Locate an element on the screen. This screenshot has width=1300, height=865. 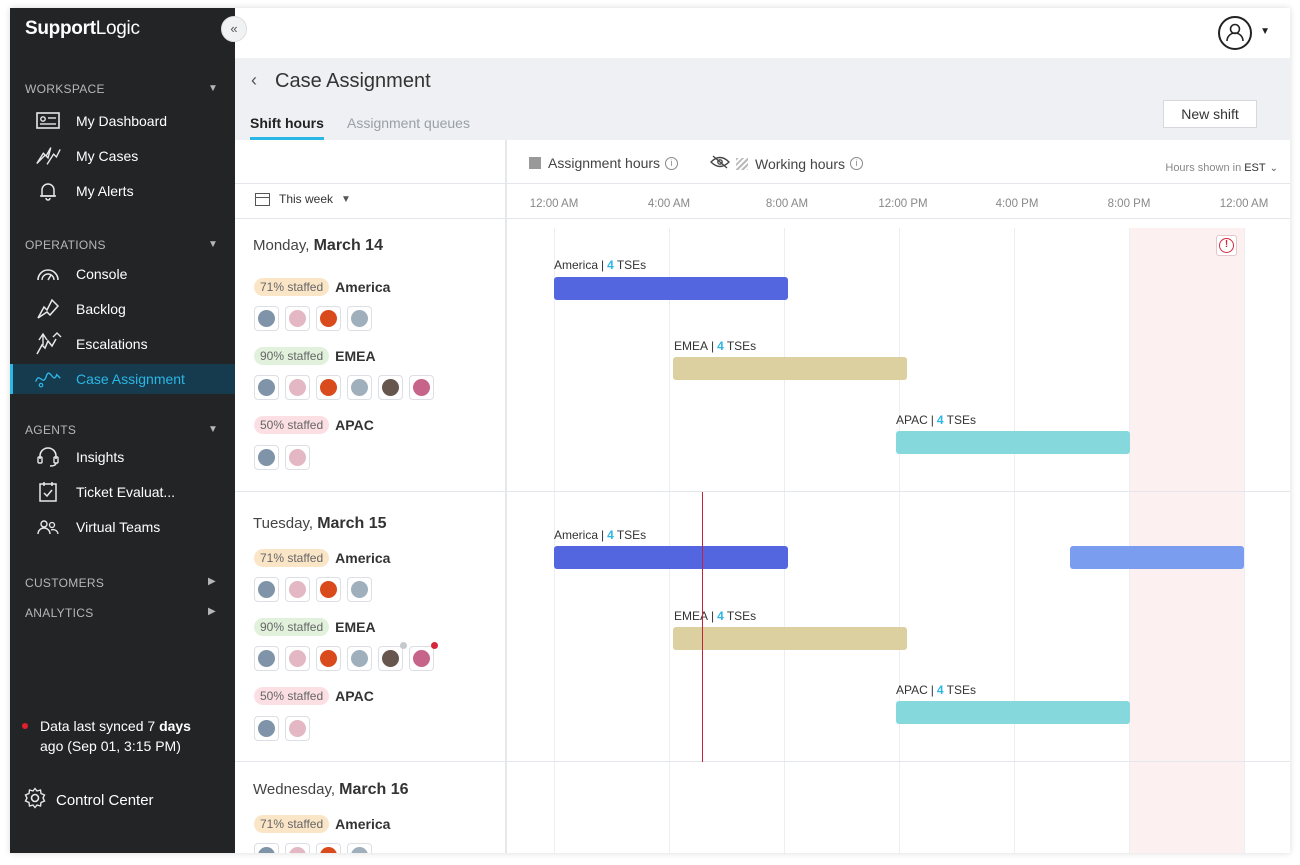
sidebar-item-case-assignment: Case Assignment is located at coordinates (122, 379).